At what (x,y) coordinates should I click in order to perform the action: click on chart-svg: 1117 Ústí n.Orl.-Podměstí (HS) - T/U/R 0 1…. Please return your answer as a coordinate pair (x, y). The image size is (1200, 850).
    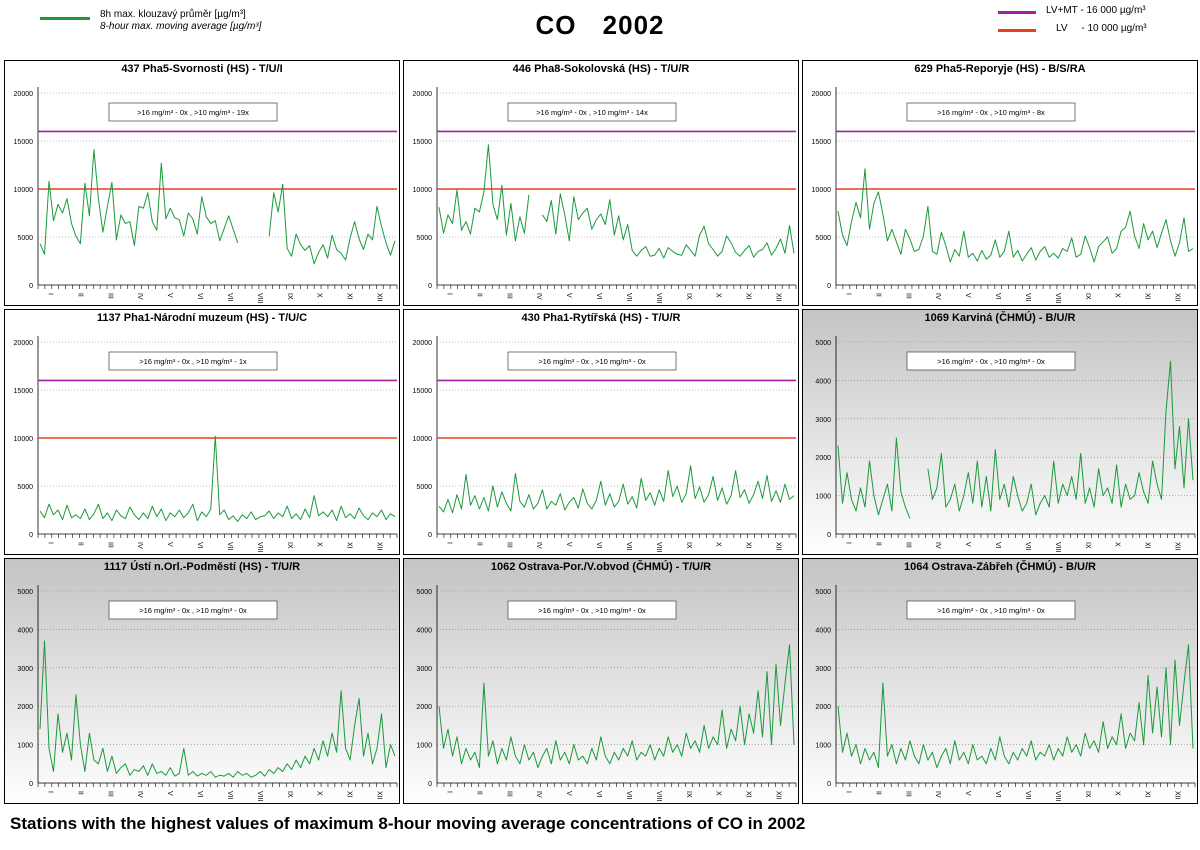
    Looking at the image, I should click on (207, 681).